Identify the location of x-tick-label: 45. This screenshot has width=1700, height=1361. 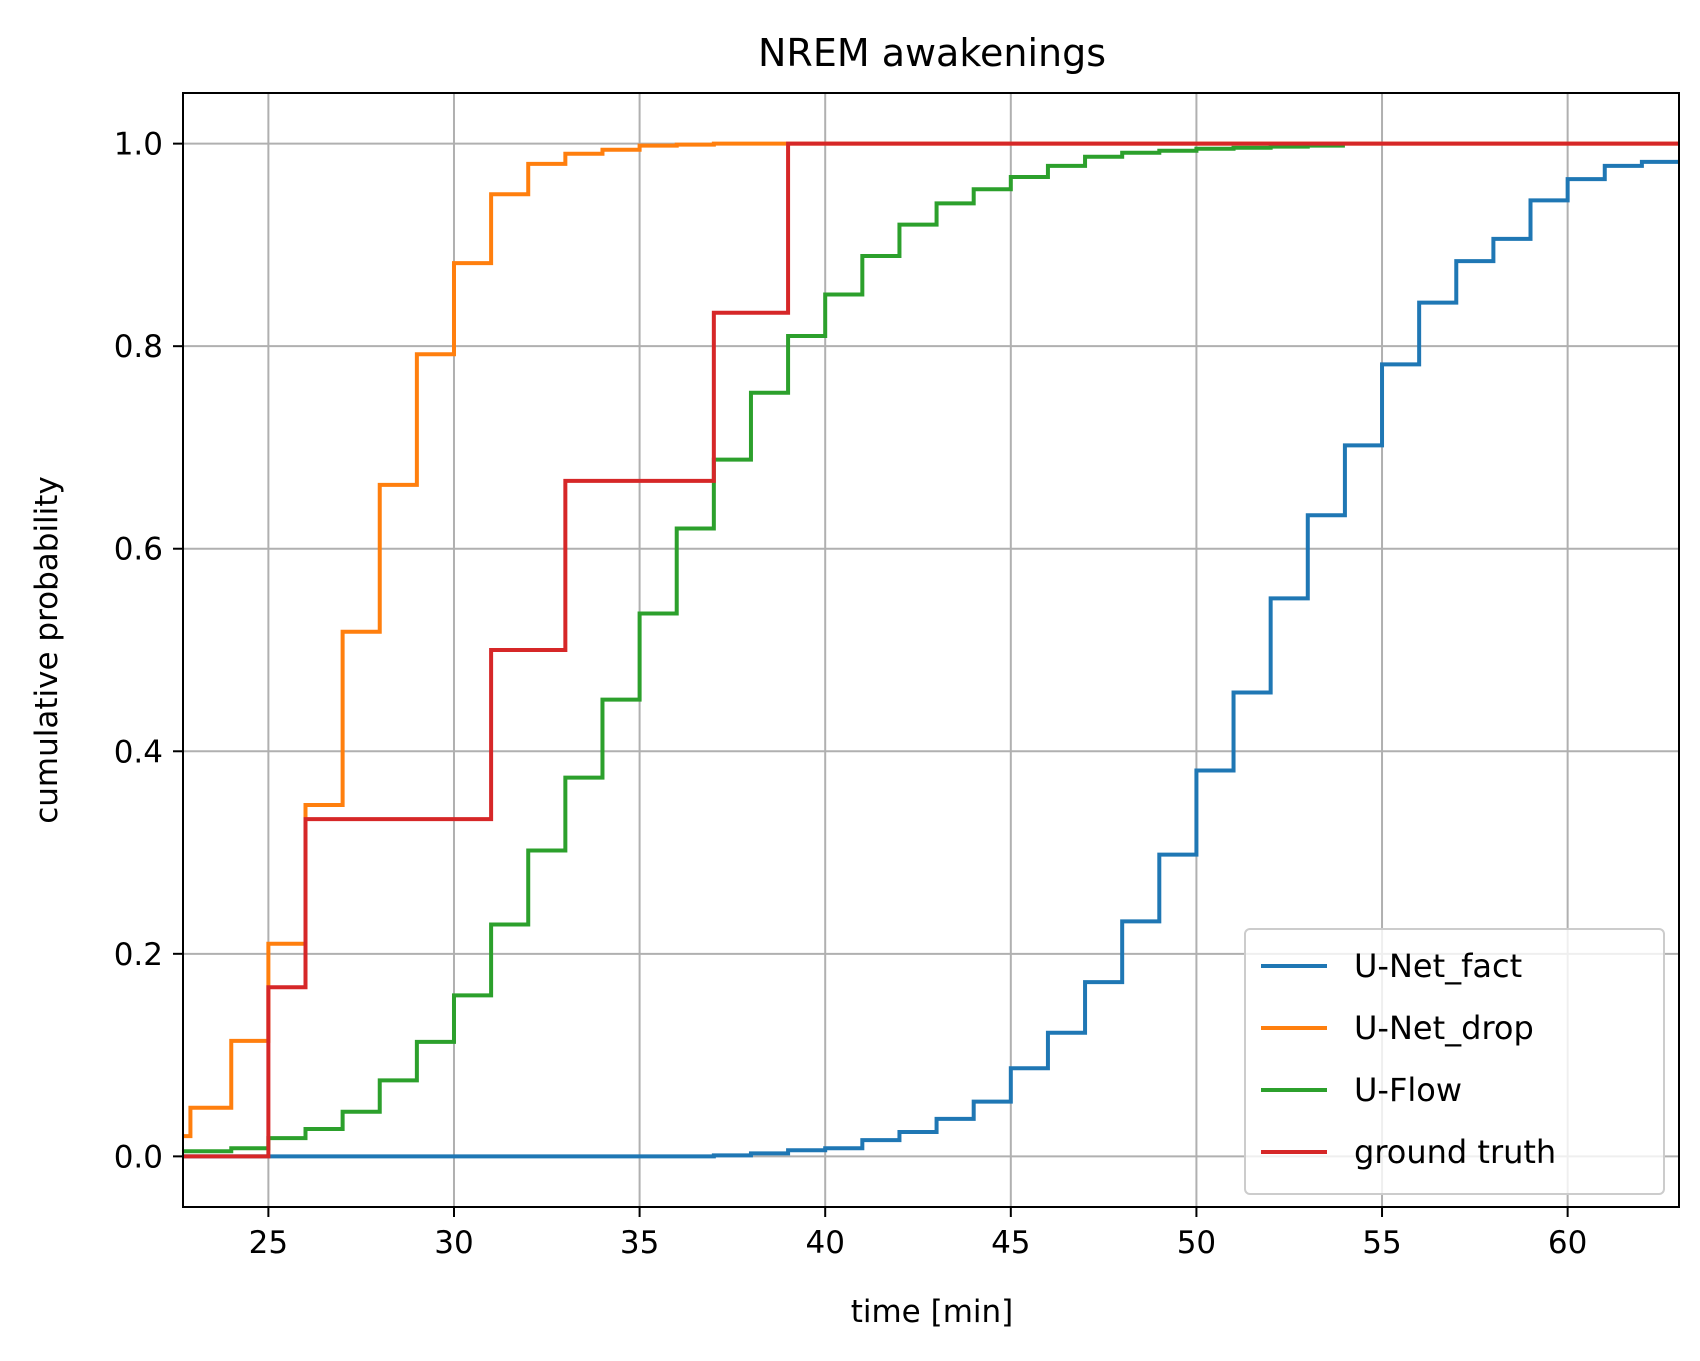
(1010, 1243).